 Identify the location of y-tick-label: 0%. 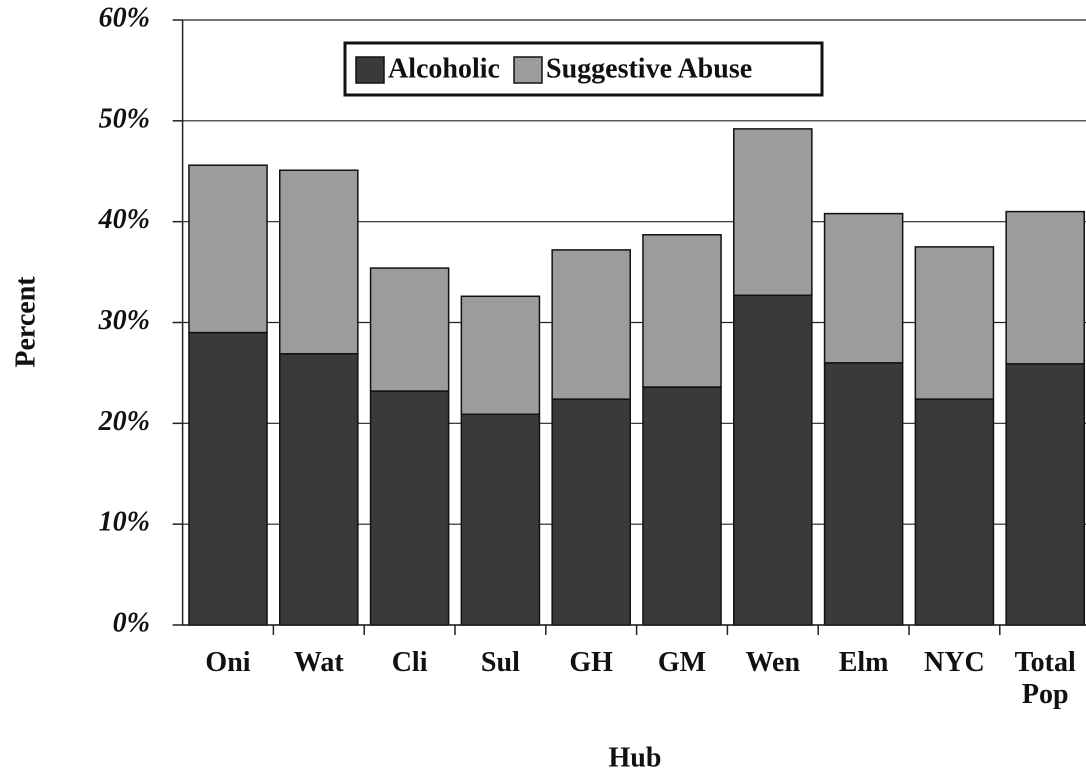
(131, 622).